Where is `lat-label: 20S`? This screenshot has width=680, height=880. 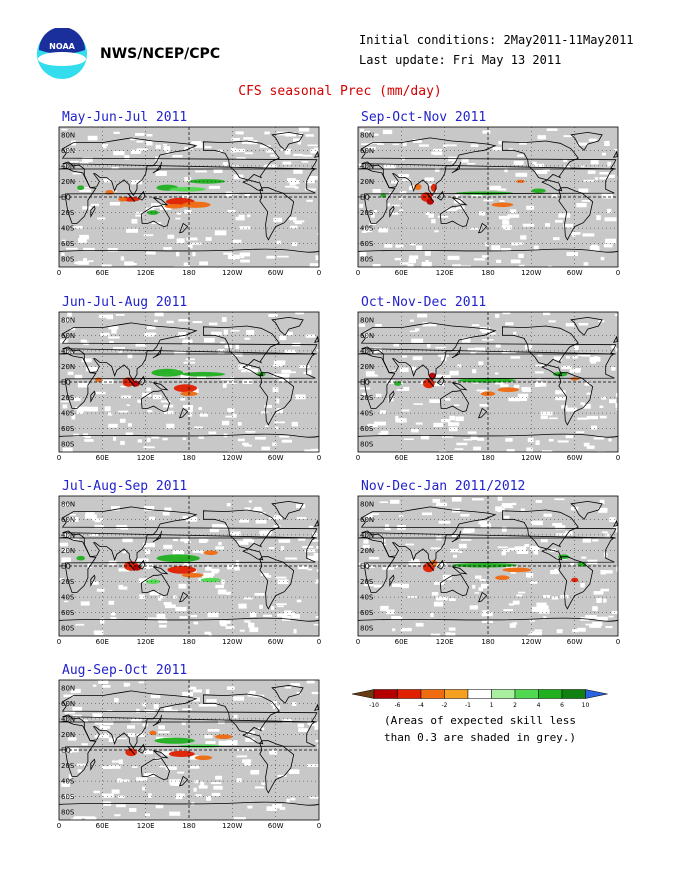 lat-label: 20S is located at coordinates (68, 398).